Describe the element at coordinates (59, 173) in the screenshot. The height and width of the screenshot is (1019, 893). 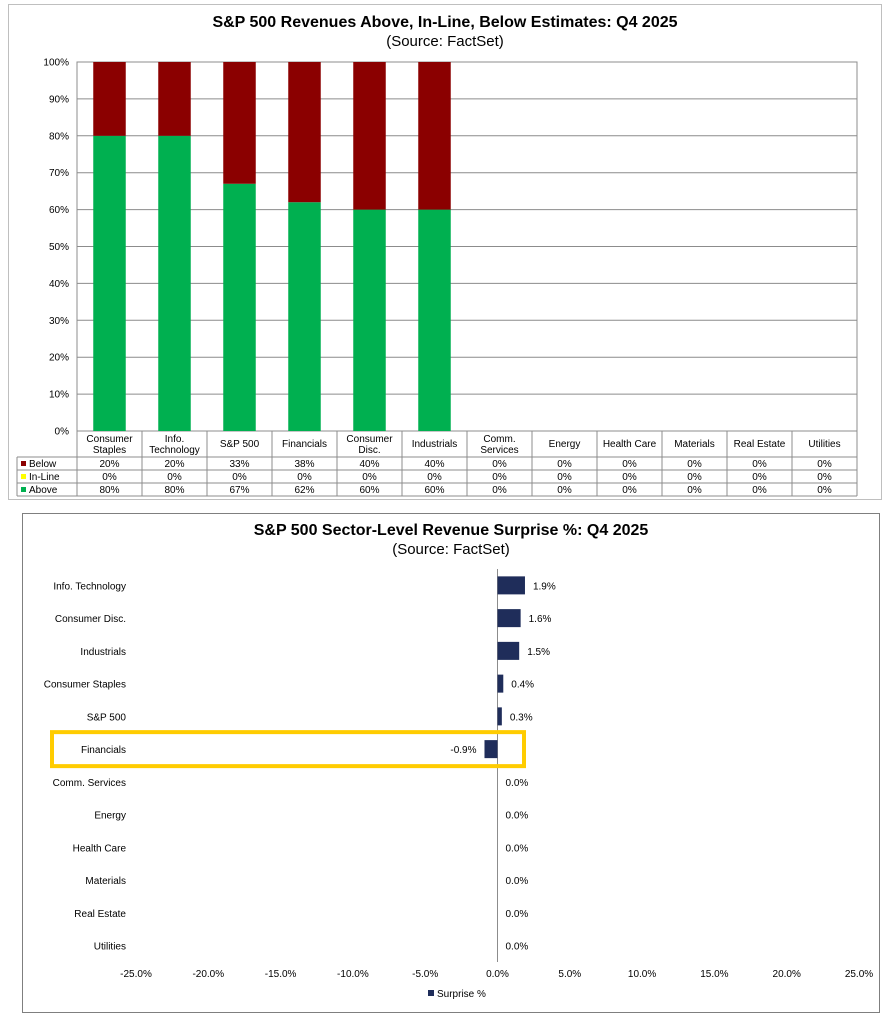
I see `y-tick-label: 70%` at that location.